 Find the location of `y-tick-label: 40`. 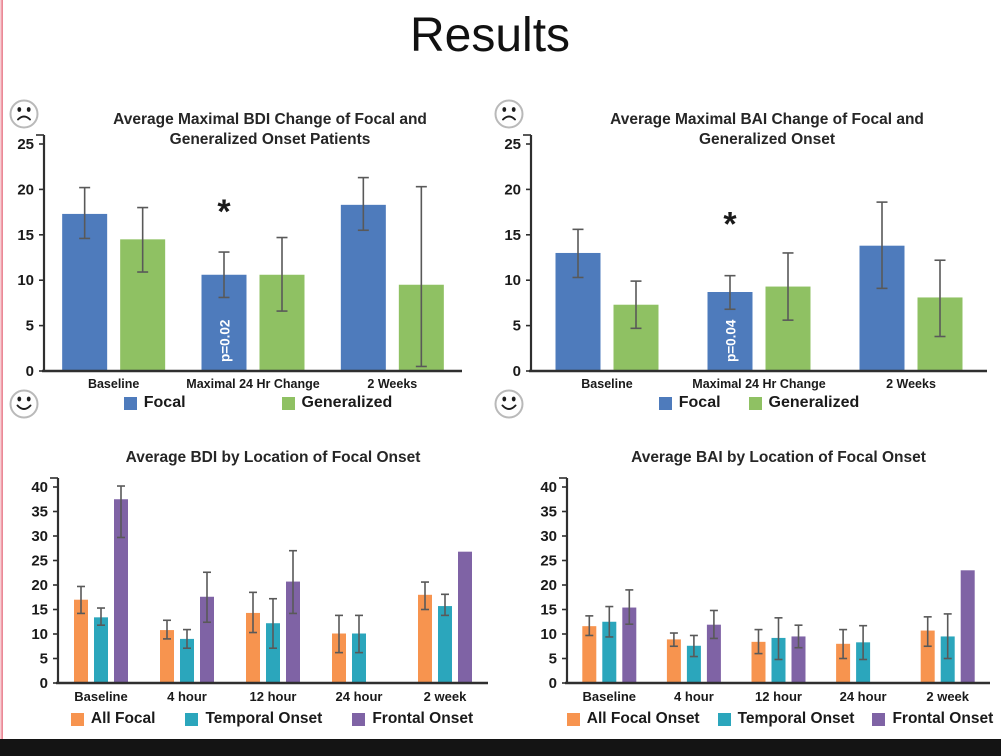

y-tick-label: 40 is located at coordinates (548, 487).